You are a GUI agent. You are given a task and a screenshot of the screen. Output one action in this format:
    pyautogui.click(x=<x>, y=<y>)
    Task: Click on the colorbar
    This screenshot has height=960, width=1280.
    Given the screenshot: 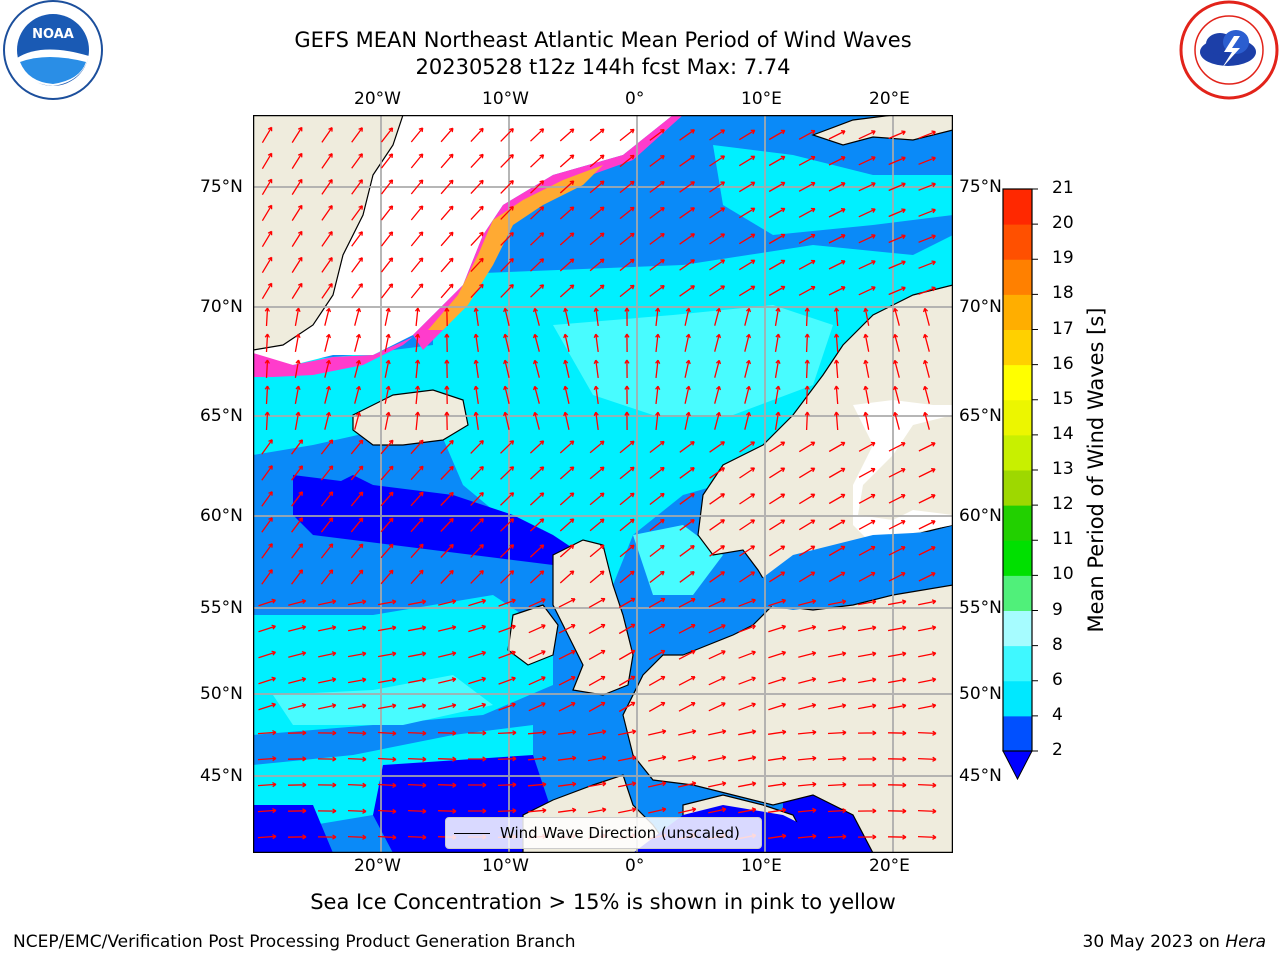 What is the action you would take?
    pyautogui.click(x=1020, y=484)
    